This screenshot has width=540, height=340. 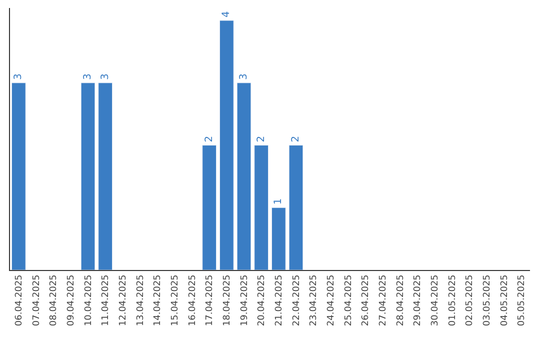 I want to click on x-tick-label: 14.04.2025, so click(x=158, y=300).